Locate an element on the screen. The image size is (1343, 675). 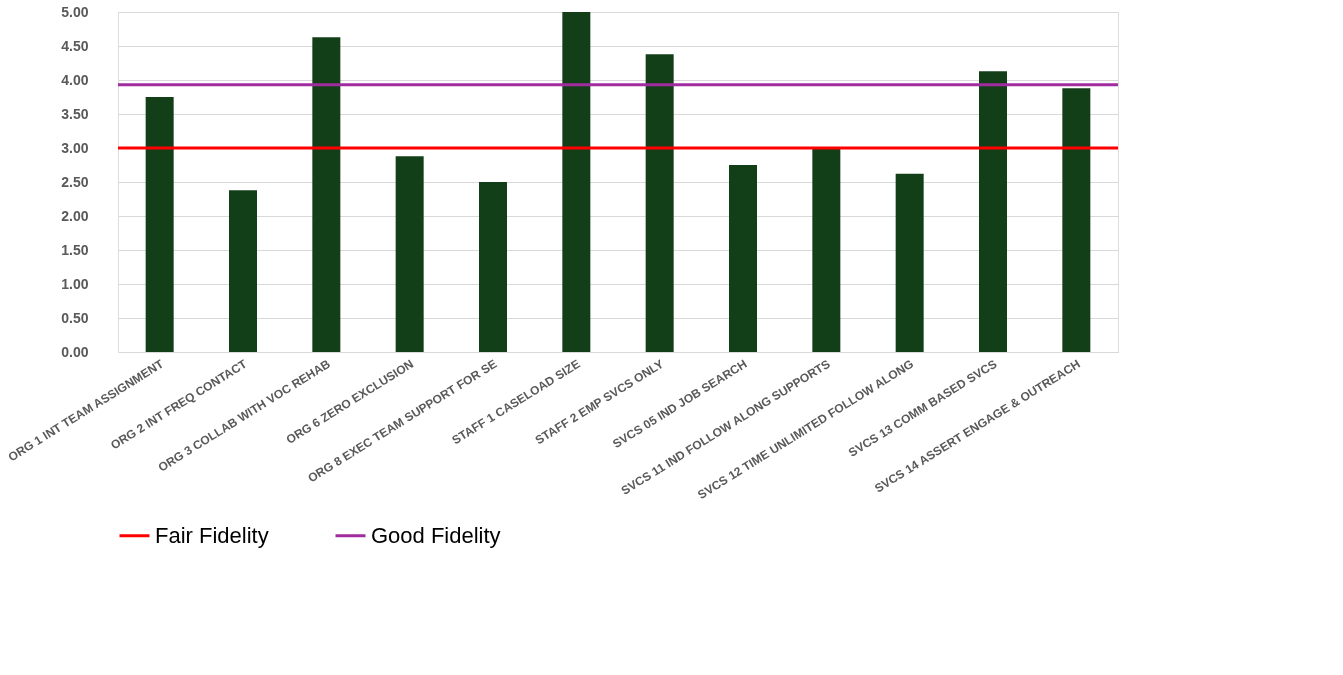
y-tick-label: 0.50 is located at coordinates (75, 317).